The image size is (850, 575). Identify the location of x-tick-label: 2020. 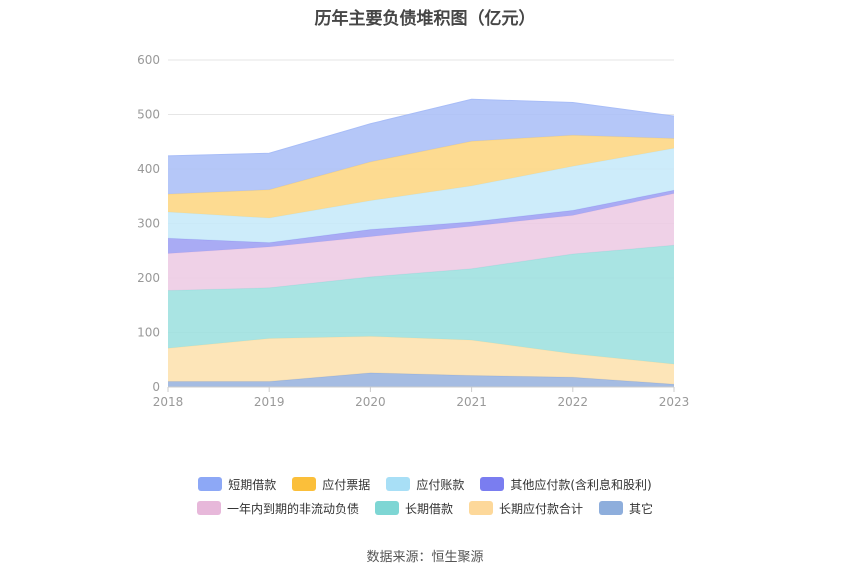
(370, 402).